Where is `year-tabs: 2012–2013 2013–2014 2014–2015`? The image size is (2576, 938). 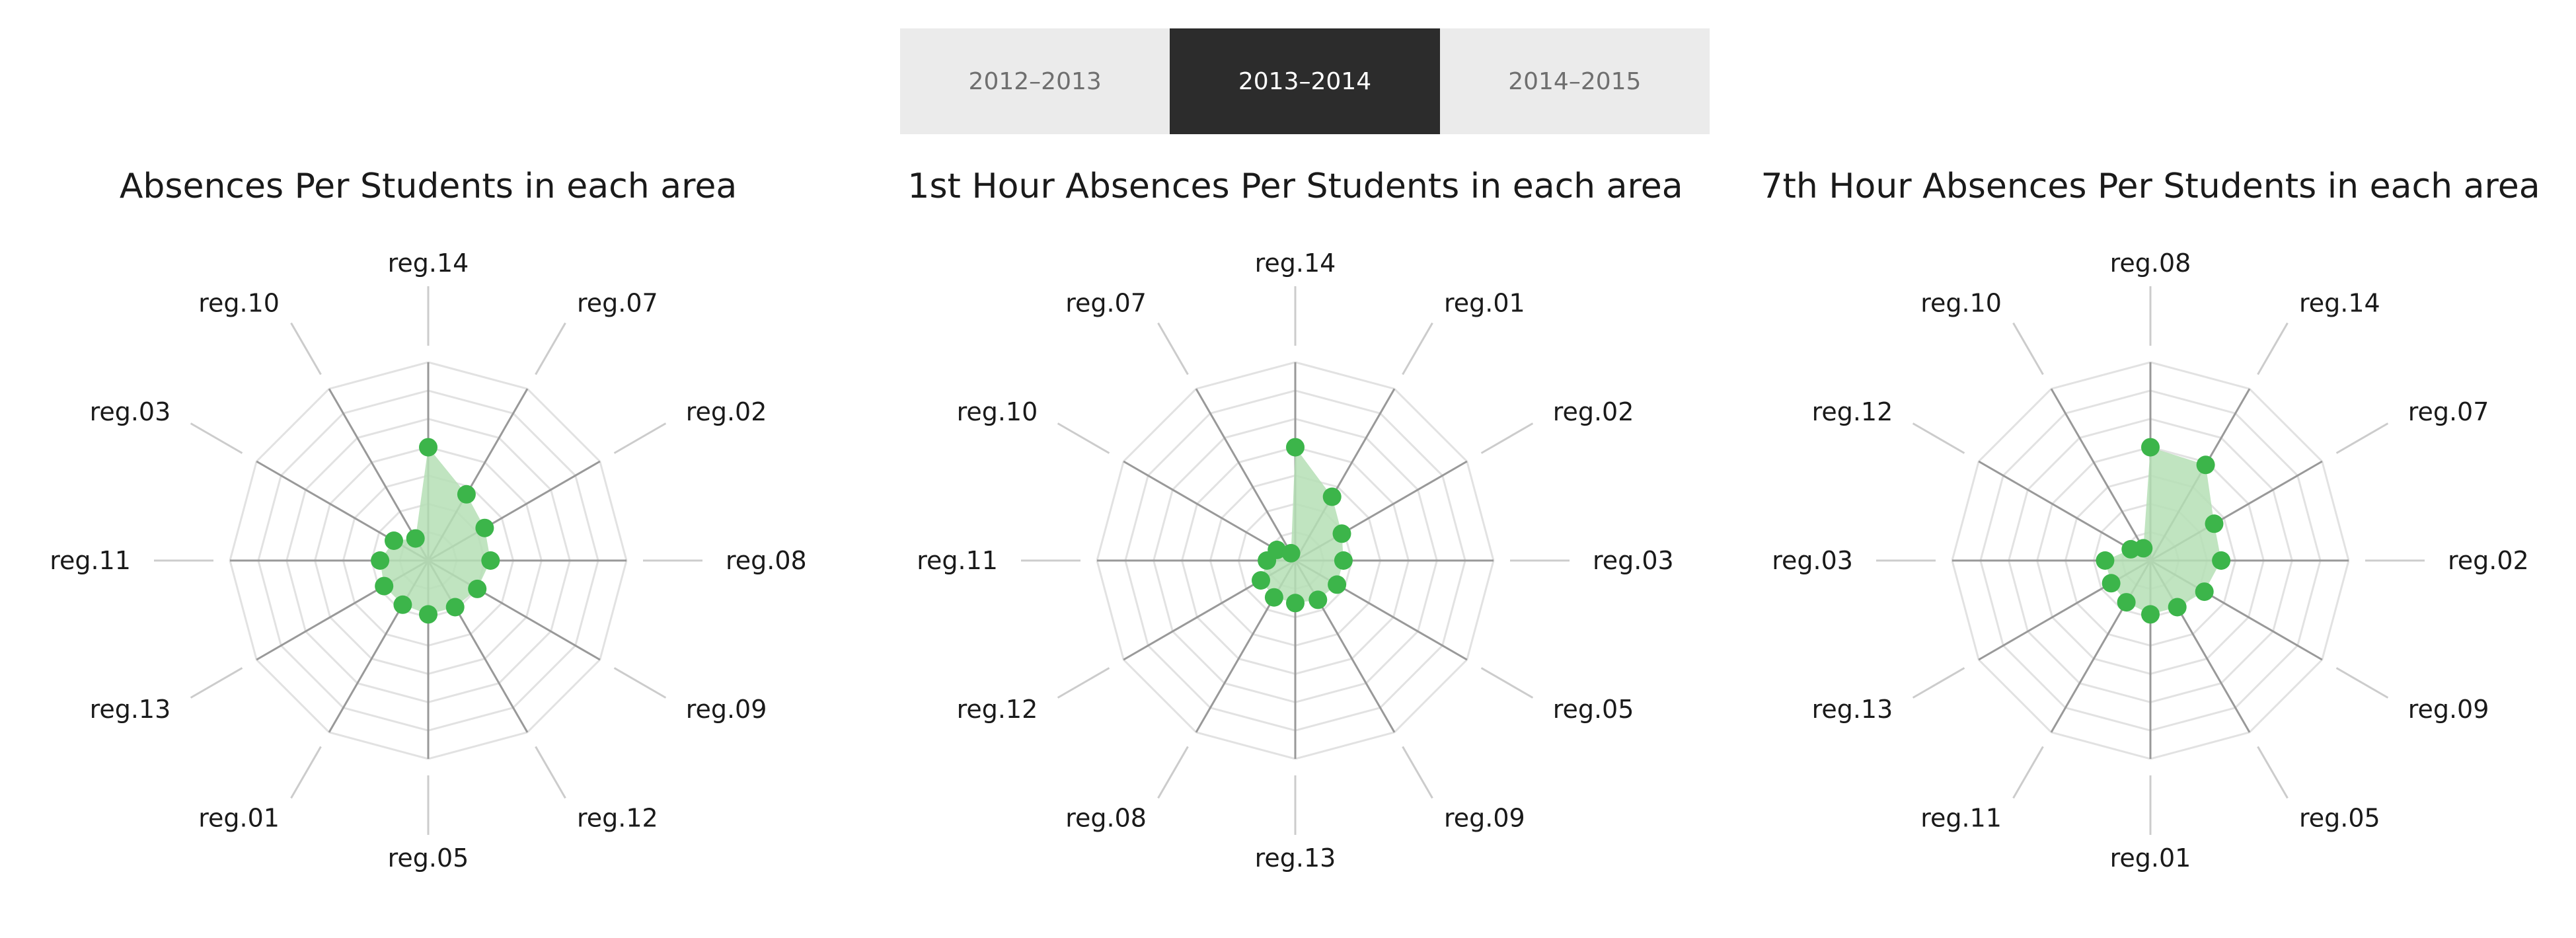 year-tabs: 2012–2013 2013–2014 2014–2015 is located at coordinates (1305, 81).